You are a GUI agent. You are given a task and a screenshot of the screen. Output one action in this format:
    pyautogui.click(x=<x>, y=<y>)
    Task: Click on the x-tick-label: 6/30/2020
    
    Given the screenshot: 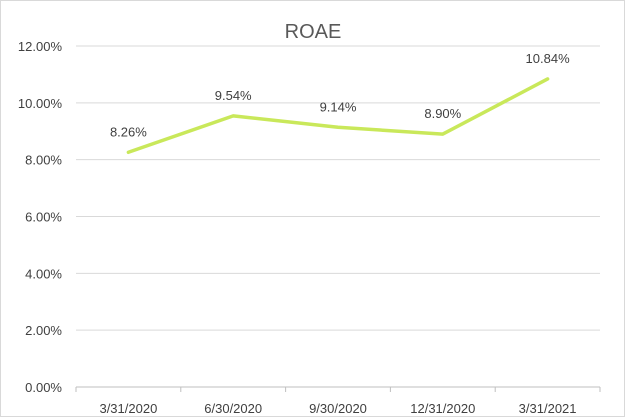 What is the action you would take?
    pyautogui.click(x=233, y=408)
    